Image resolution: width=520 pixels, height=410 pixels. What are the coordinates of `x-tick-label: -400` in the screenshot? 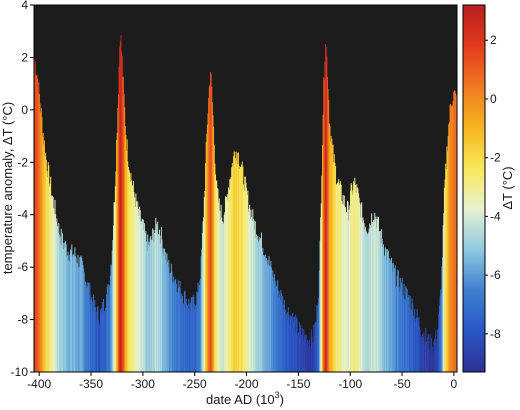 It's located at (39, 384).